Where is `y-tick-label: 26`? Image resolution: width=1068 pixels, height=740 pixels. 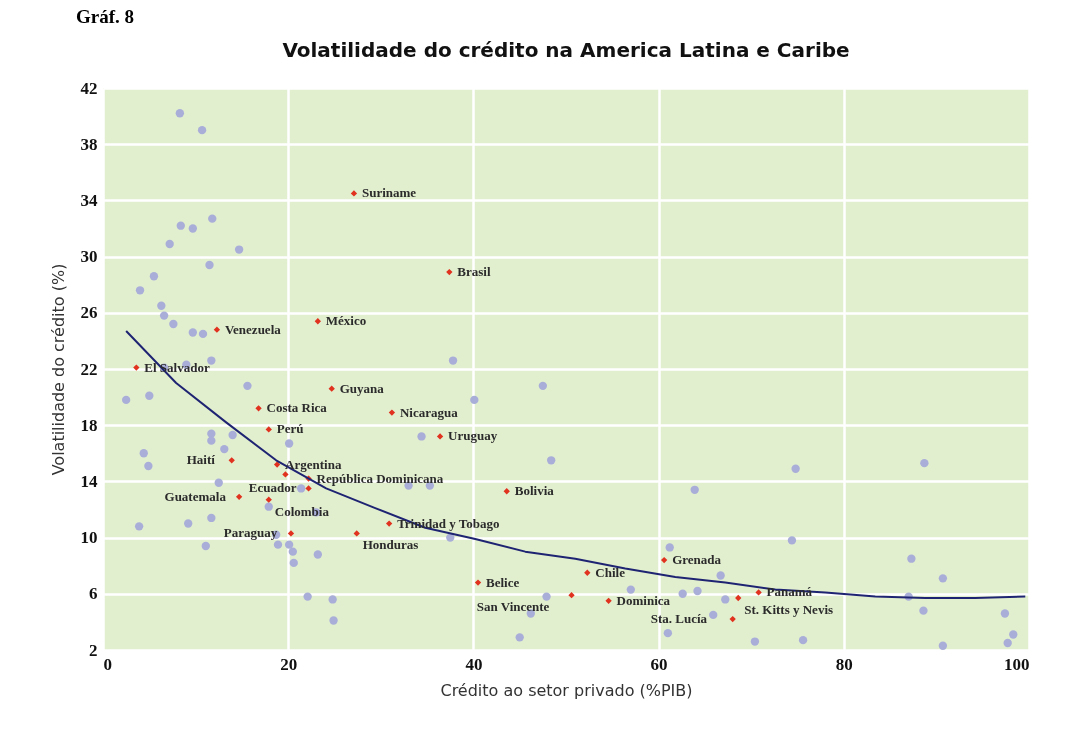 y-tick-label: 26 is located at coordinates (89, 313).